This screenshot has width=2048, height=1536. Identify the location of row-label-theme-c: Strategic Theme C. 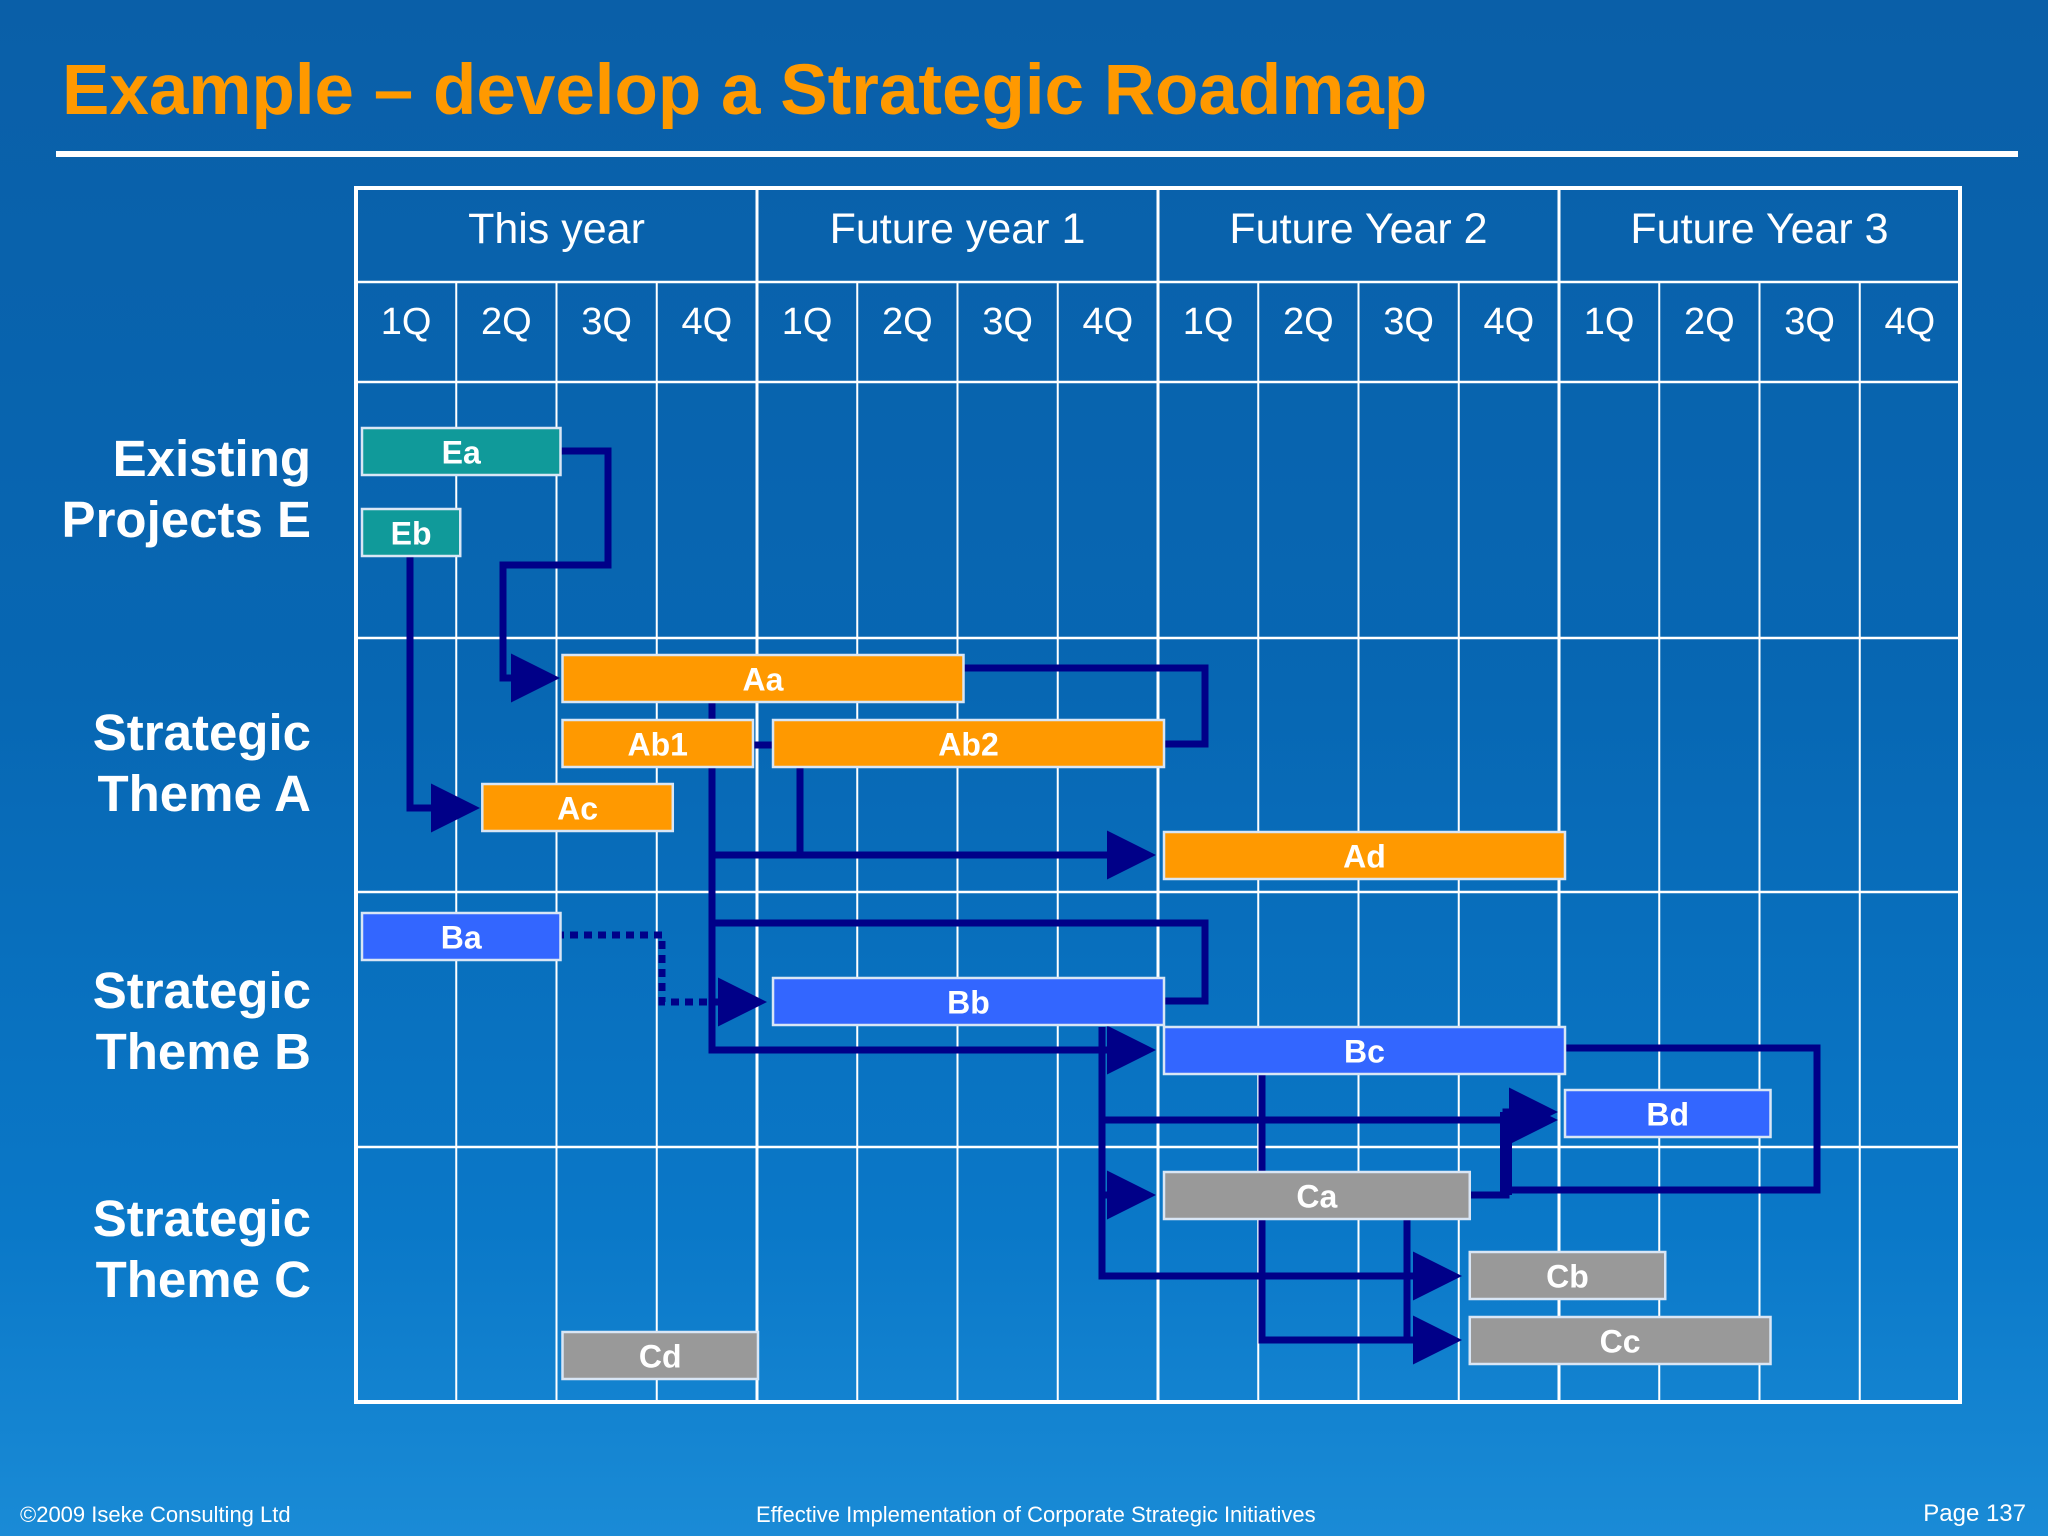
(201, 1249).